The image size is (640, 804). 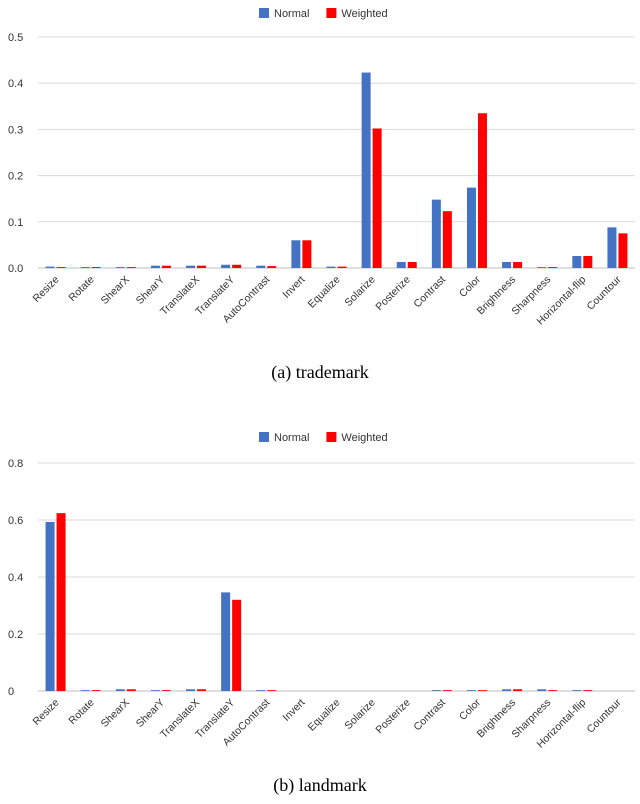 I want to click on x-tick-label: Posterize, so click(x=393, y=294).